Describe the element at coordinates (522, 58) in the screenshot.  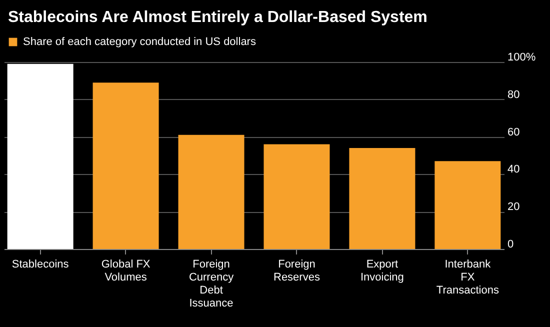
I see `y-tick-label: 100%` at that location.